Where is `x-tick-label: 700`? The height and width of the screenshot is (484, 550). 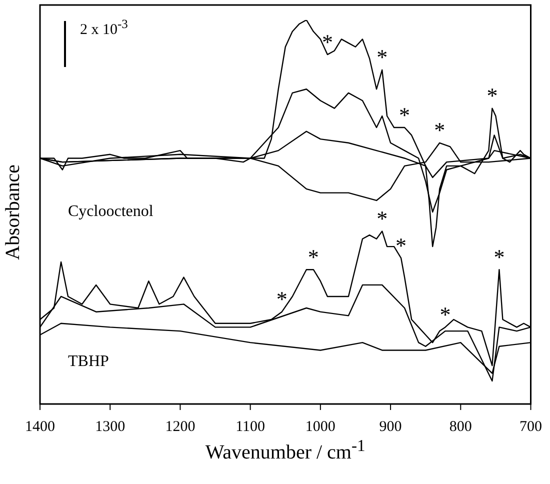
x-tick-label: 700 is located at coordinates (531, 426).